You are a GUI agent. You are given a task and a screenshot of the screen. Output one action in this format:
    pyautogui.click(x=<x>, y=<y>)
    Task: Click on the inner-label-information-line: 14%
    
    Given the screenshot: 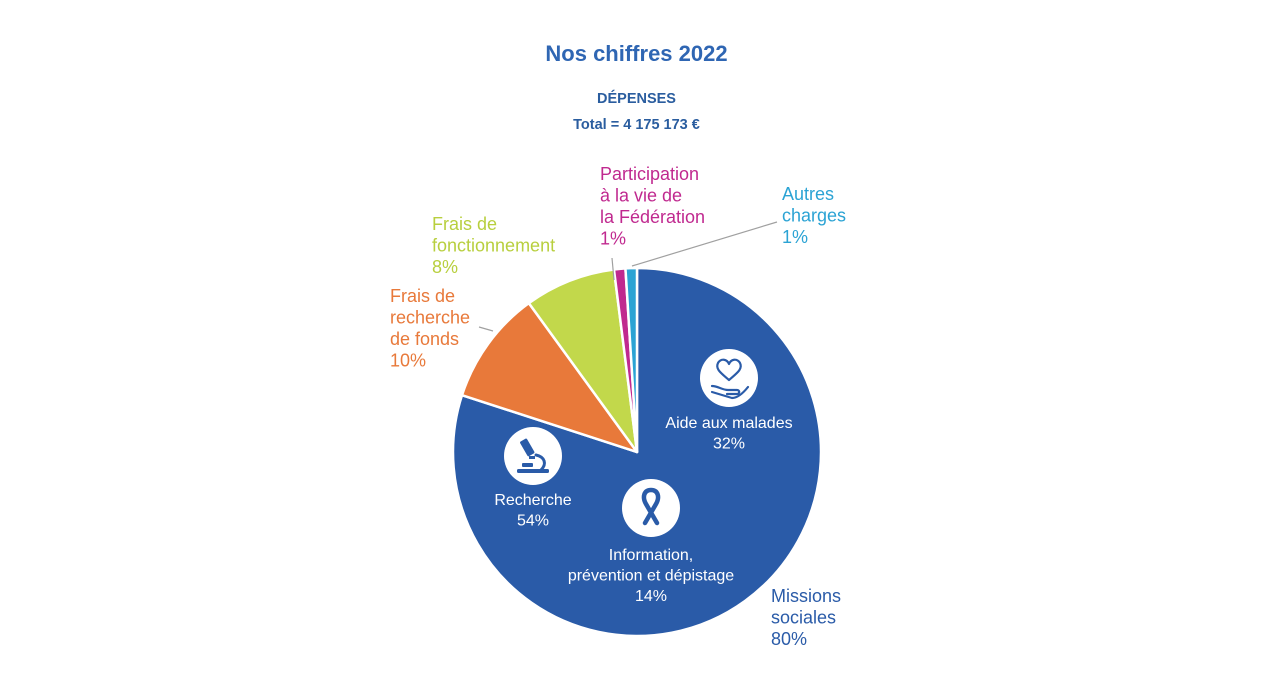 What is the action you would take?
    pyautogui.click(x=651, y=596)
    